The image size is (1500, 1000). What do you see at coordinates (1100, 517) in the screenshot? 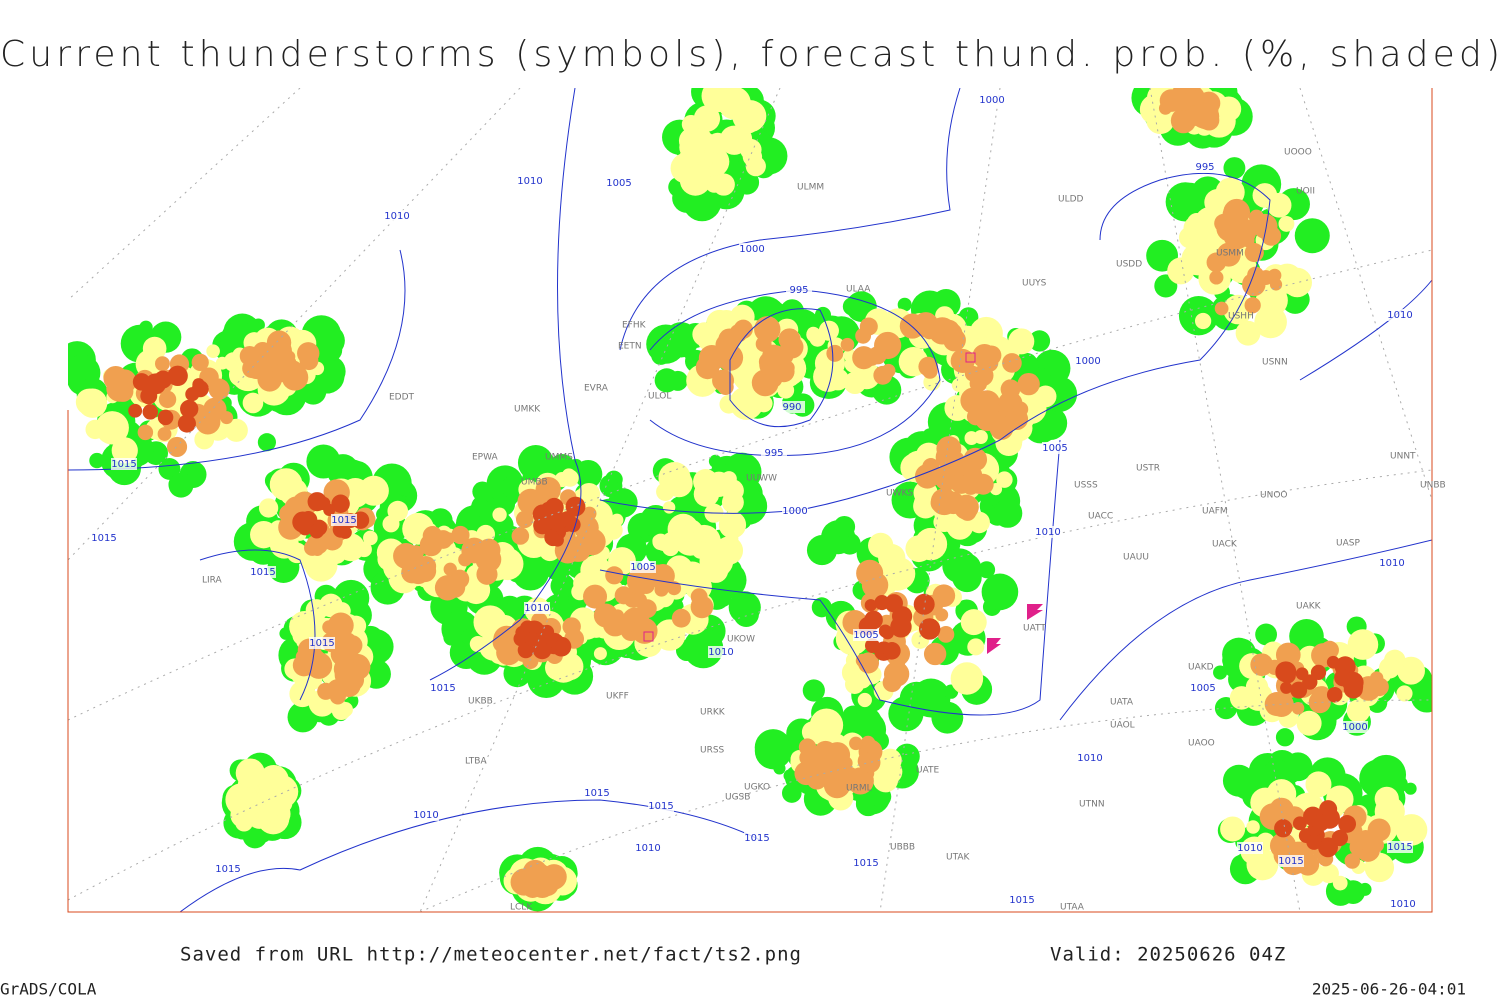
I see `station-code: UACC` at bounding box center [1100, 517].